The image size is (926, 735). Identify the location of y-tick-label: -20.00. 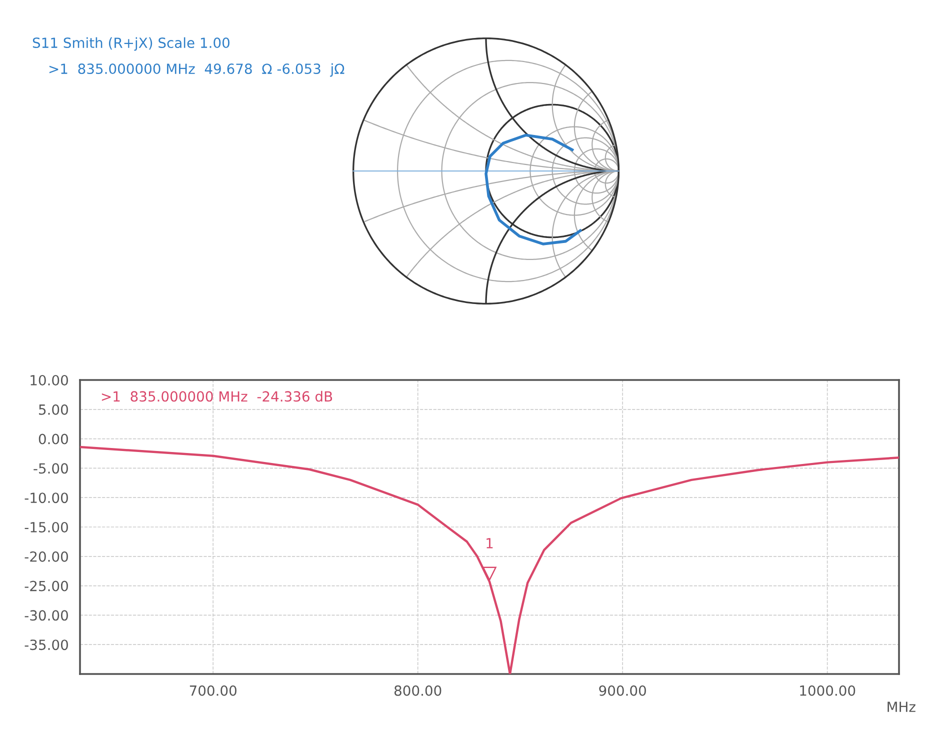
(46, 556).